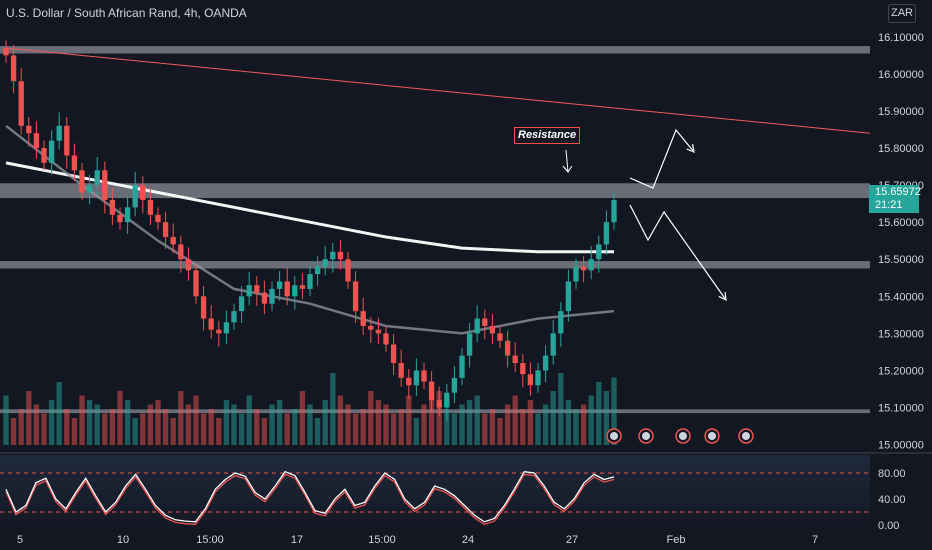  I want to click on resistance-pointer, so click(567, 161).